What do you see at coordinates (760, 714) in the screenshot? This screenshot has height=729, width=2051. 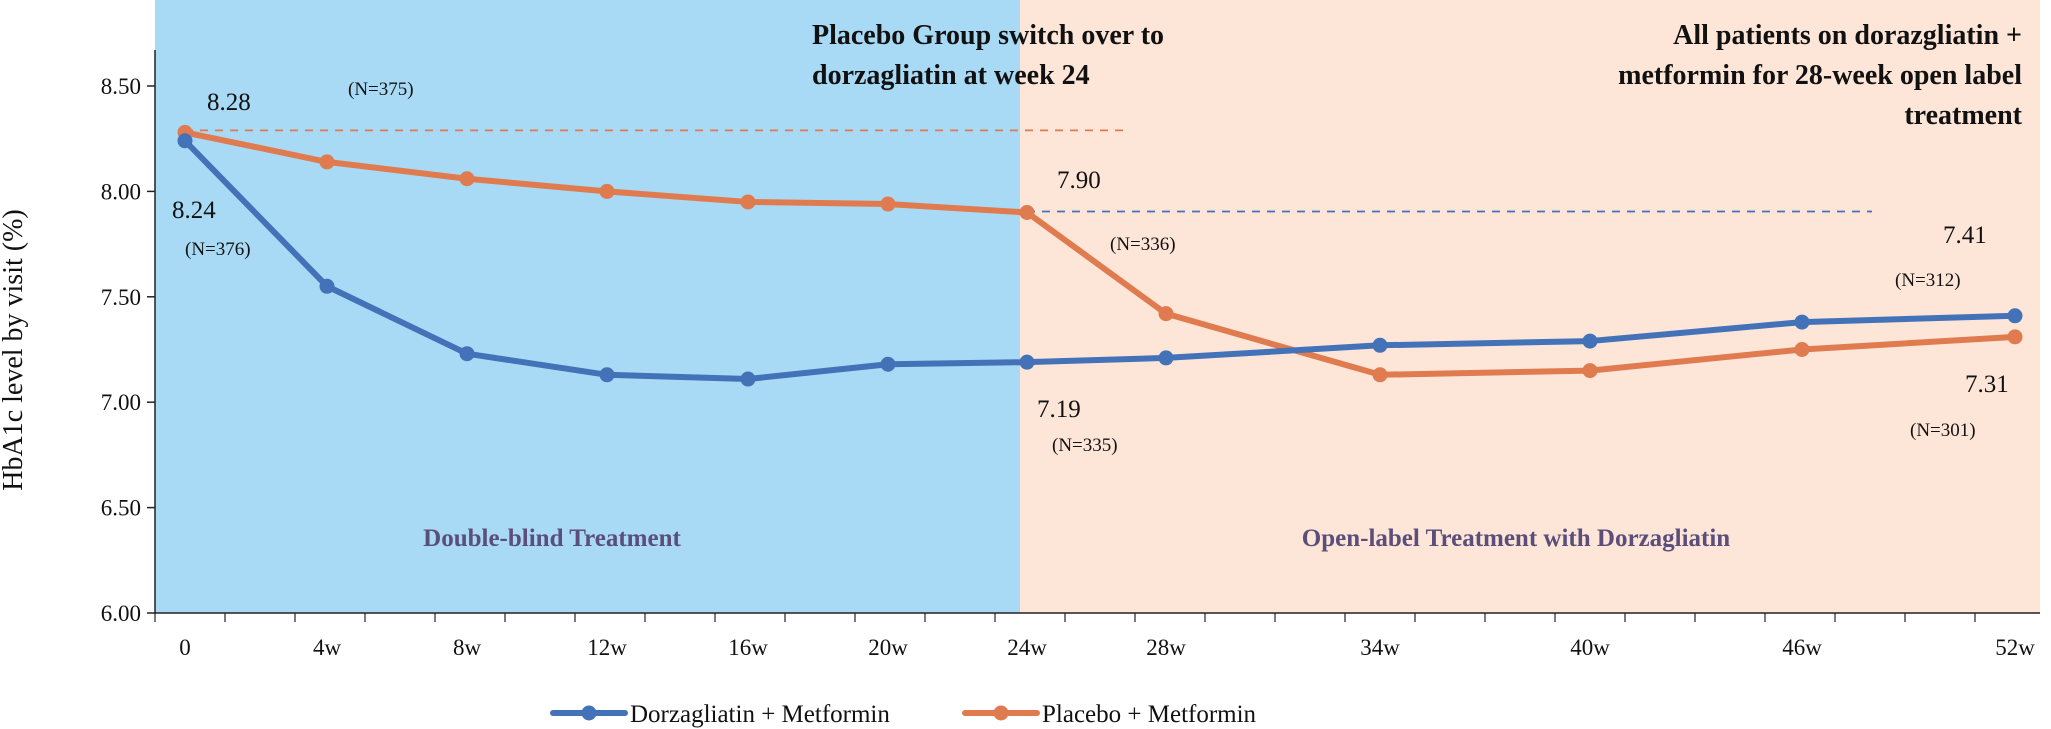 I see `legend-label: Dorzagliatin + Metformin` at bounding box center [760, 714].